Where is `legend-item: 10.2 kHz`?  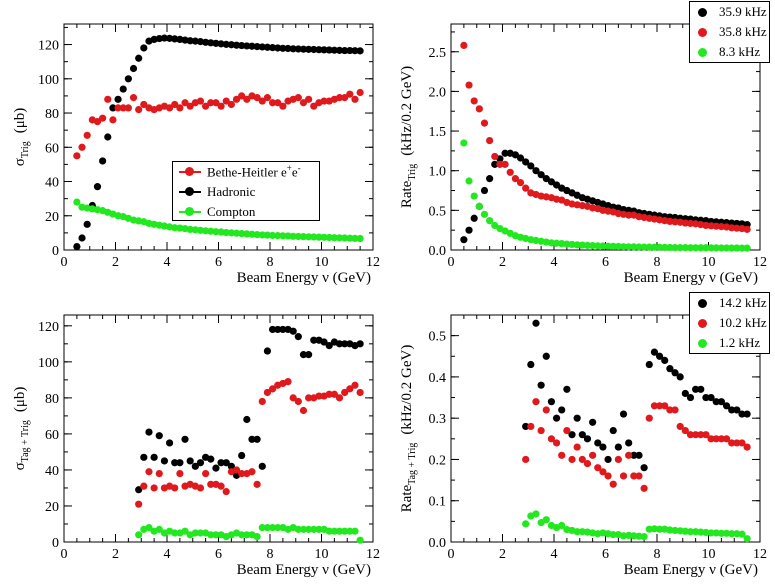
legend-item: 10.2 kHz is located at coordinates (729, 323).